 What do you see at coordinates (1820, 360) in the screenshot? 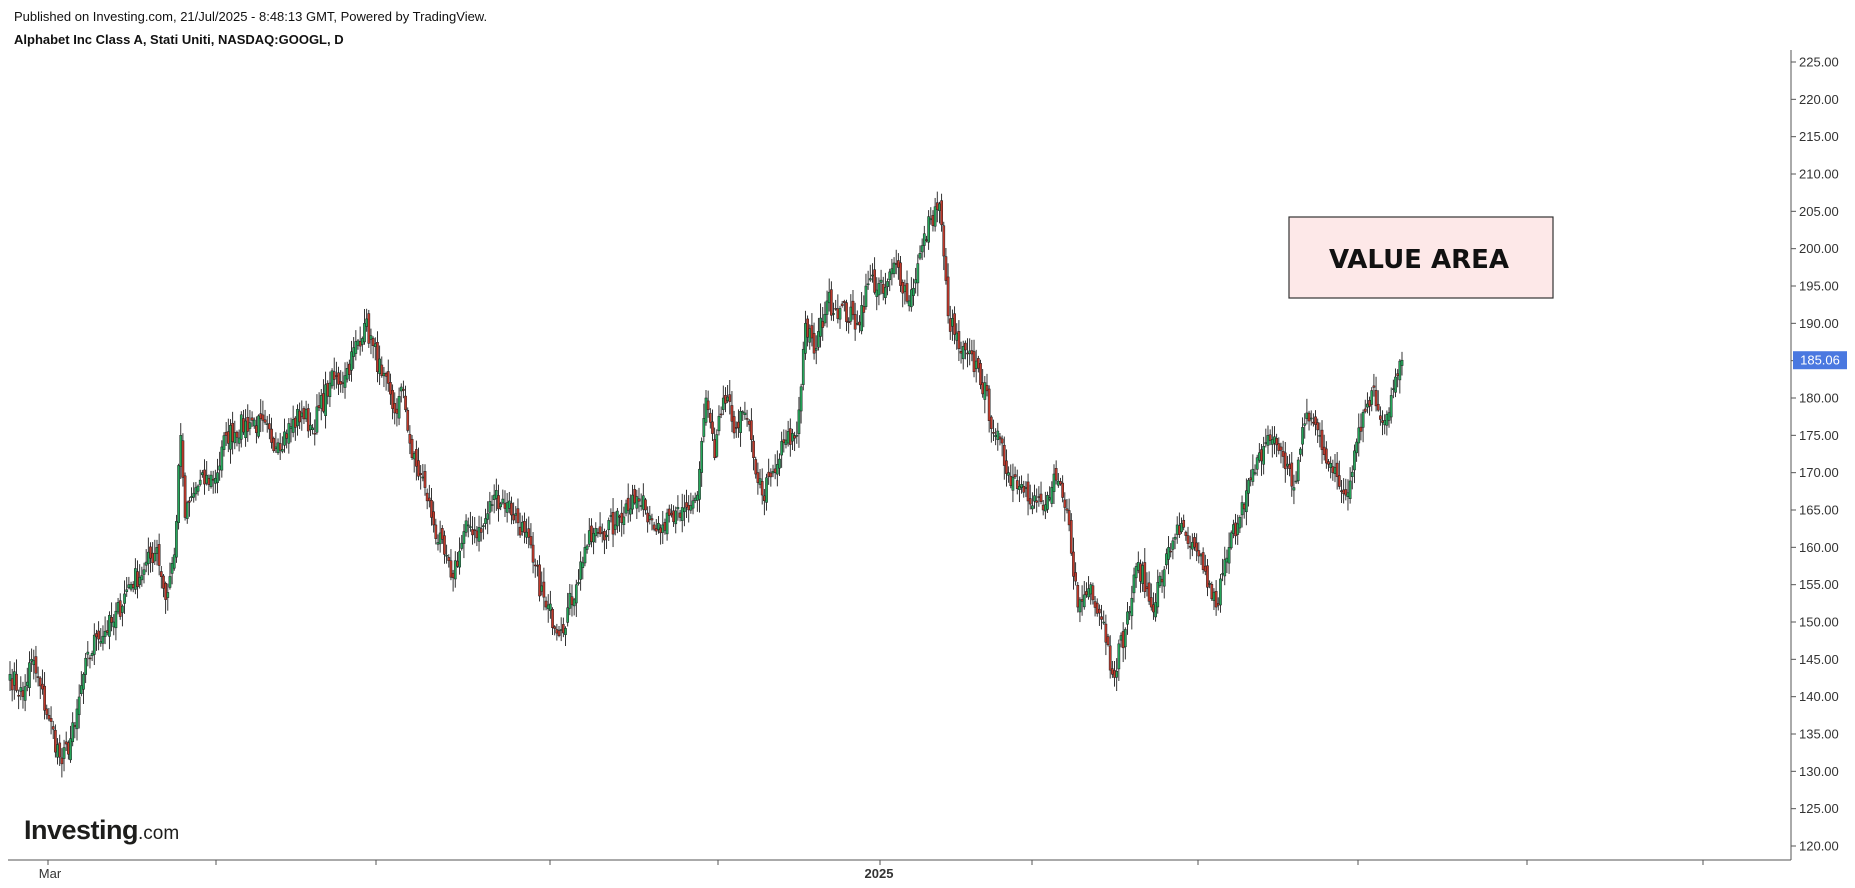
I see `last-price-value: 185.06` at bounding box center [1820, 360].